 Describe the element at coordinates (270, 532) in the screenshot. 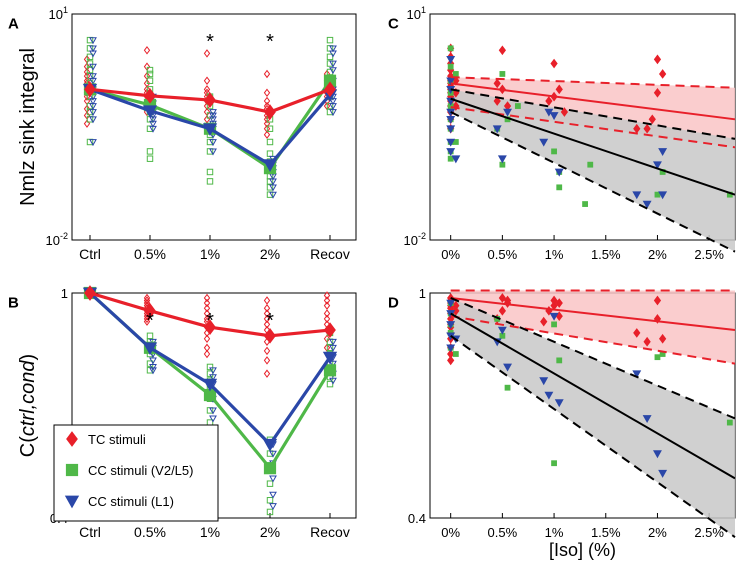

I see `xtick-label-b-3: 2%` at that location.